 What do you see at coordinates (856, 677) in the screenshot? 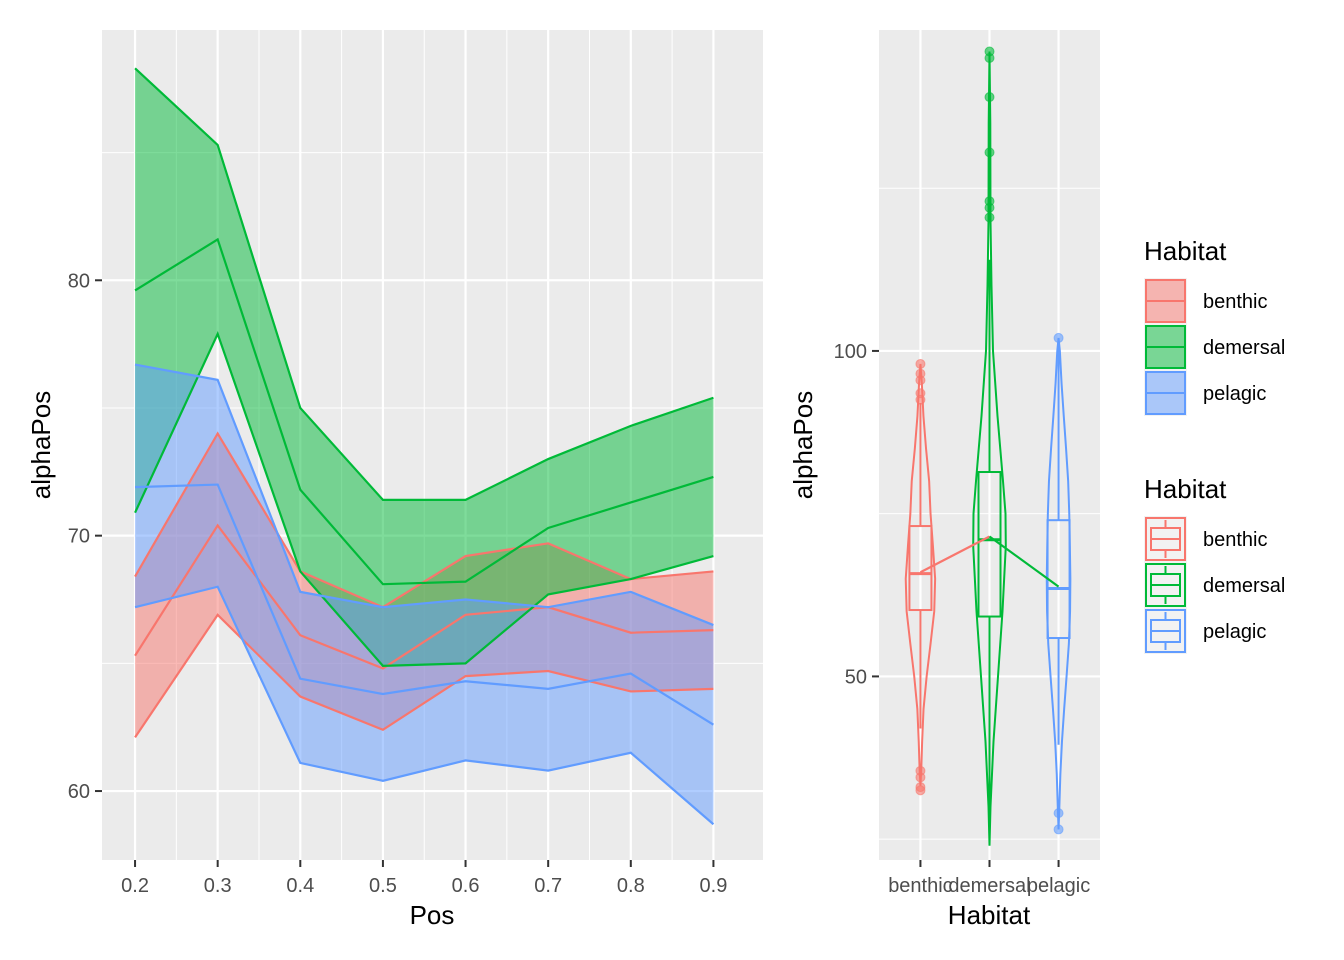
I see `y-tick-label: 50` at bounding box center [856, 677].